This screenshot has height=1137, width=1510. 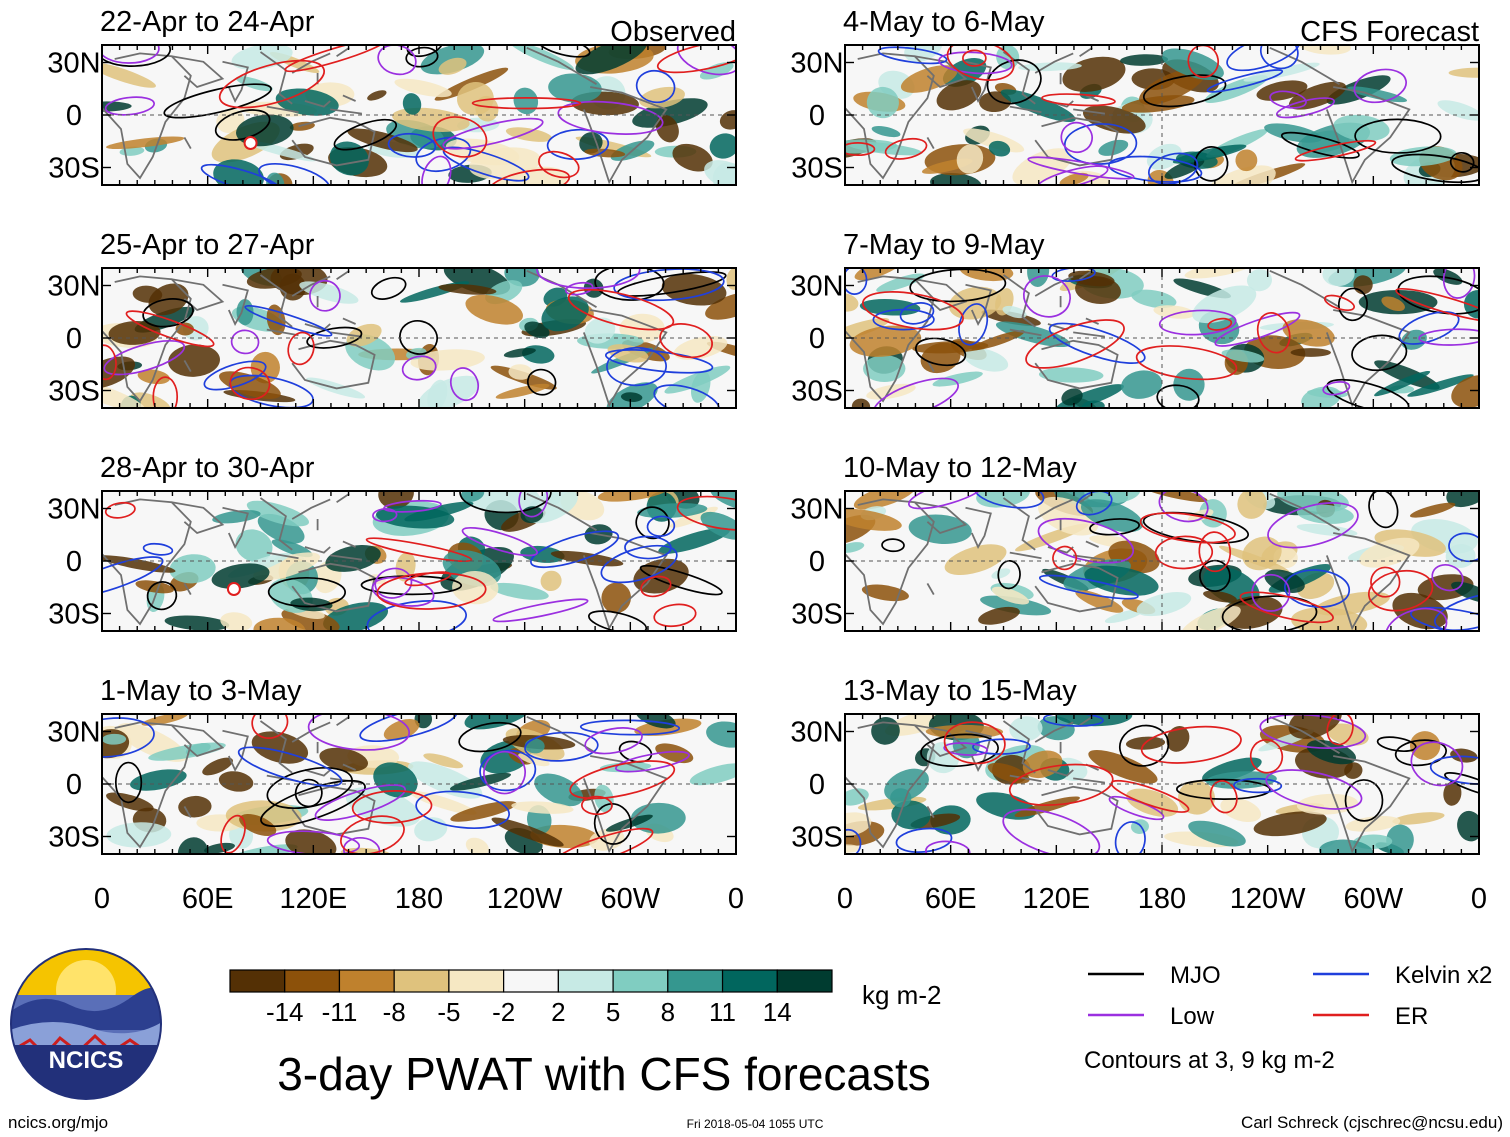 I want to click on panel-date-range: 4-May to 6-May, so click(x=944, y=22).